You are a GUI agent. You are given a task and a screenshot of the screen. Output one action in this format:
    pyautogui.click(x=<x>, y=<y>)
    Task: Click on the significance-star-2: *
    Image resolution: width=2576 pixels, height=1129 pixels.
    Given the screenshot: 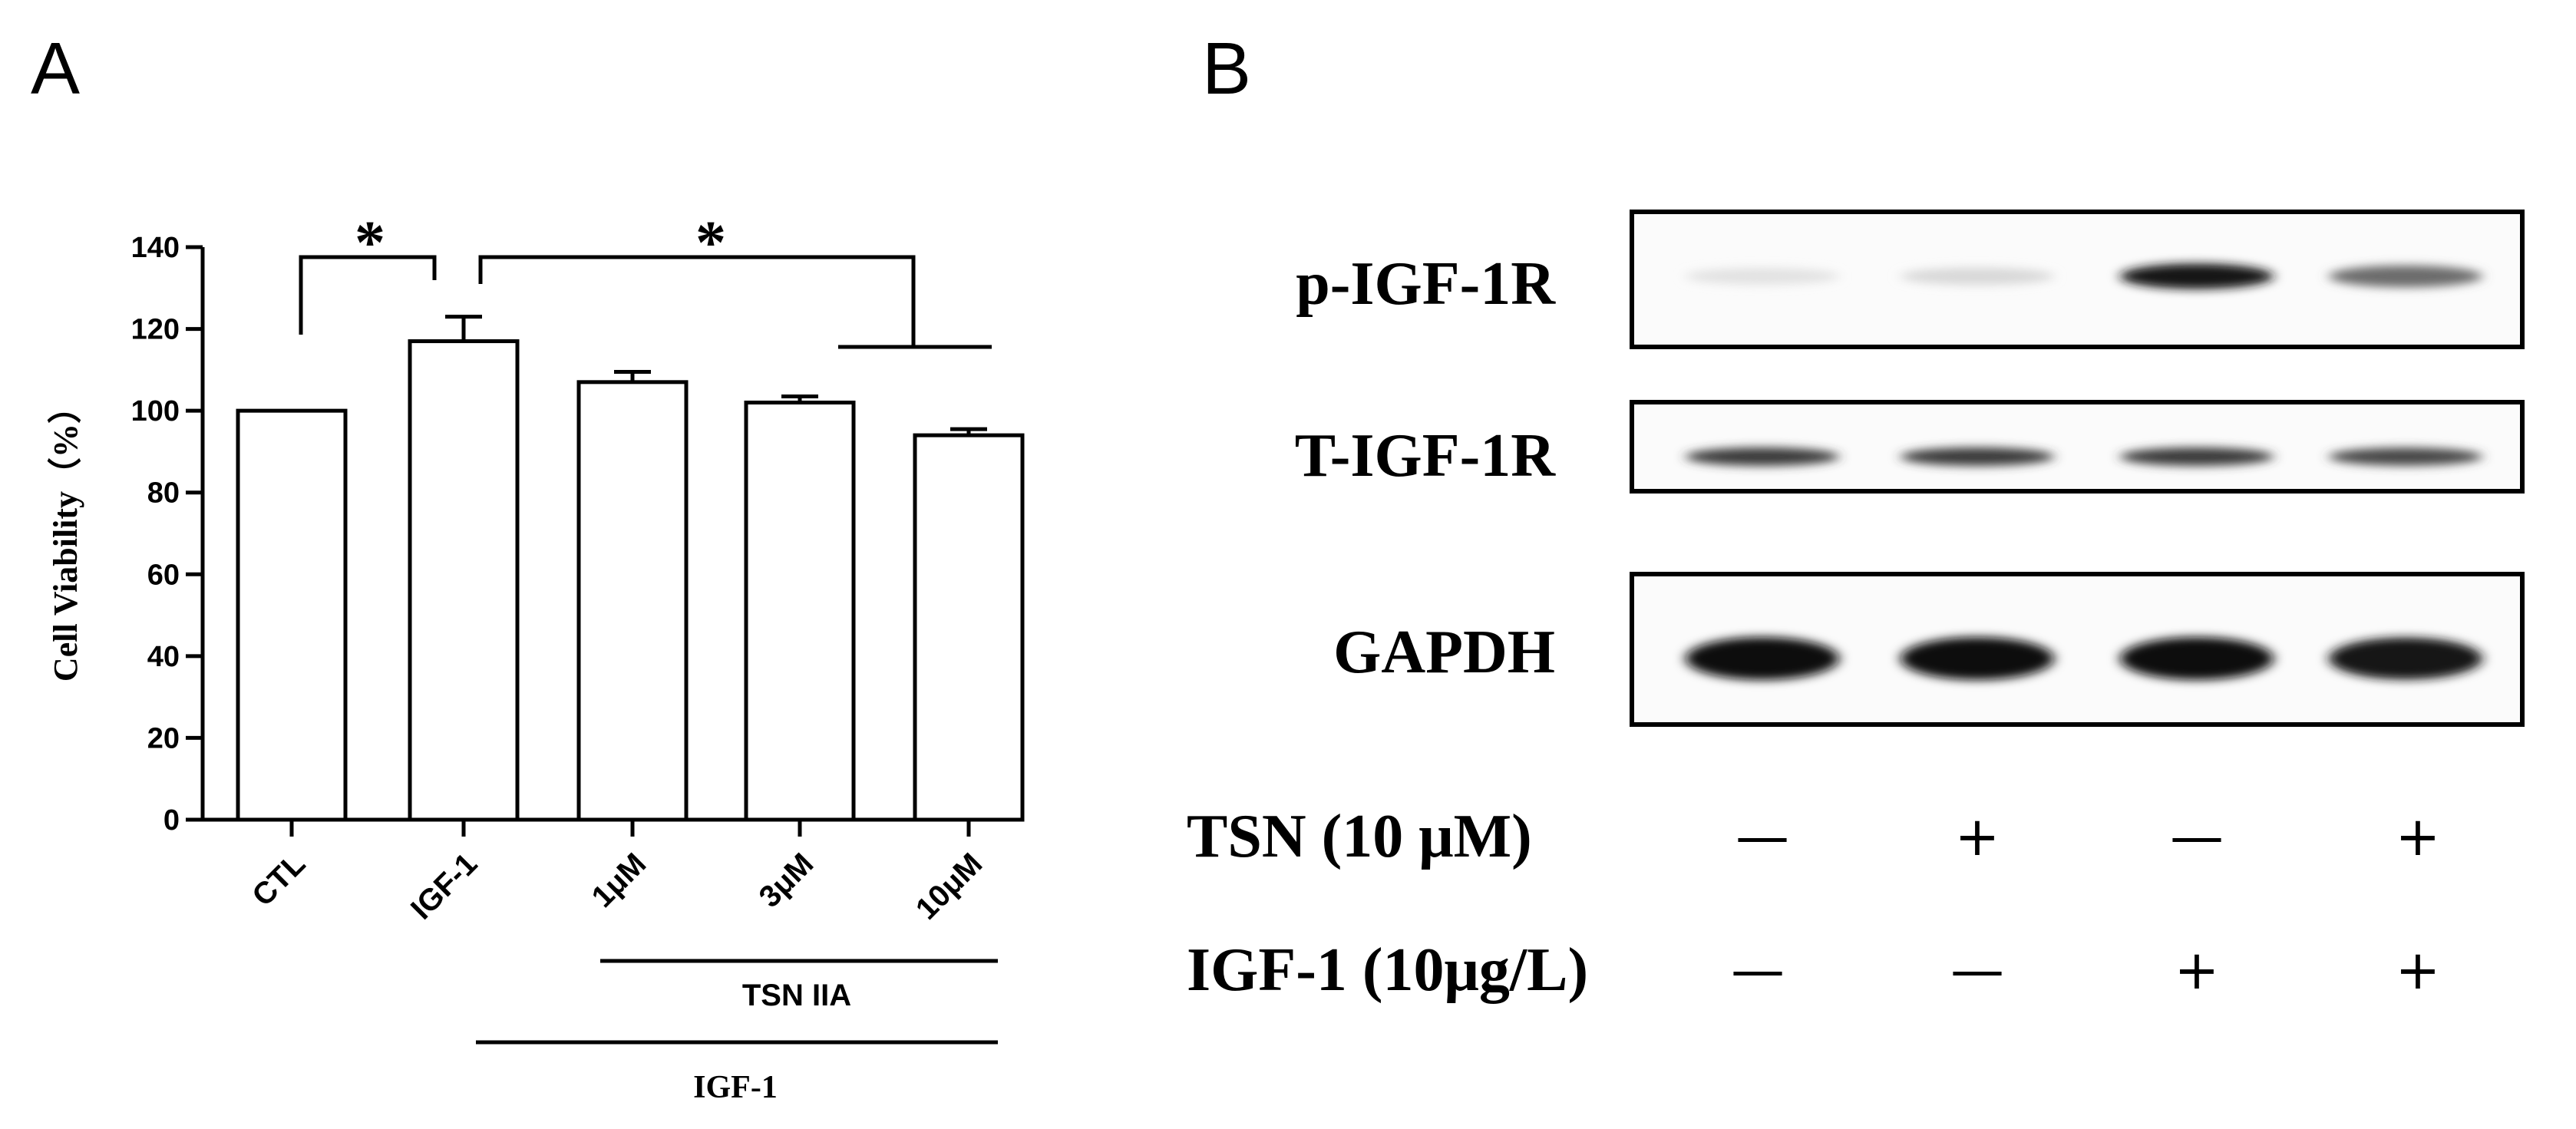 What is the action you would take?
    pyautogui.click(x=710, y=243)
    